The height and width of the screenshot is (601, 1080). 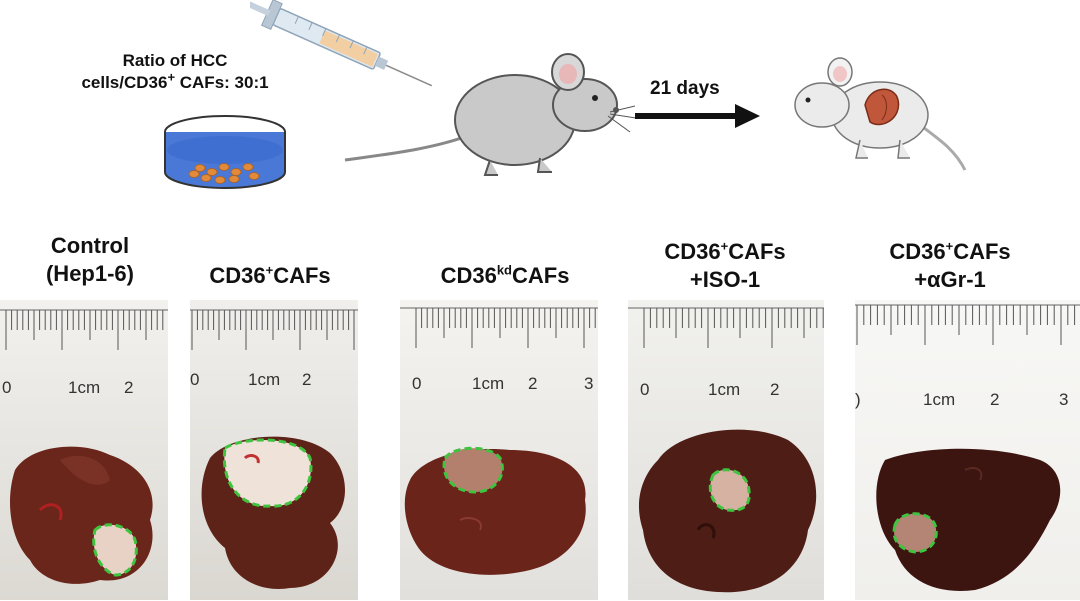 I want to click on photo-panel-cd36-kd: 0 1cm 2 3, so click(x=499, y=450).